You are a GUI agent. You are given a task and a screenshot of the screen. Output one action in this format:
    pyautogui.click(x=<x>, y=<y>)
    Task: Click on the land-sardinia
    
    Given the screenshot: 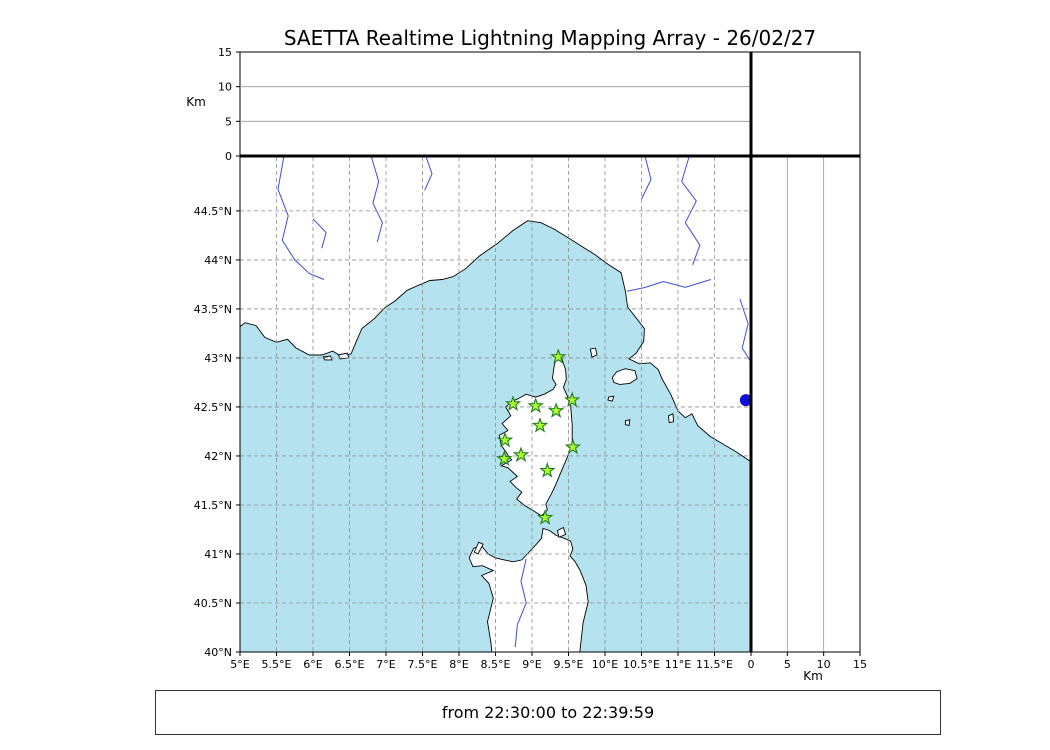 What is the action you would take?
    pyautogui.click(x=528, y=589)
    